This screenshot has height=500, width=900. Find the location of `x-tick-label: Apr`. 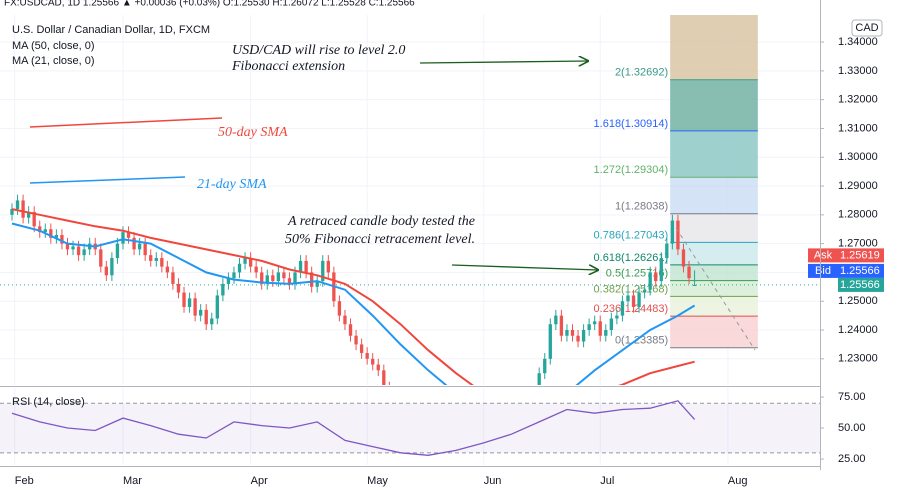

x-tick-label: Apr is located at coordinates (259, 481).